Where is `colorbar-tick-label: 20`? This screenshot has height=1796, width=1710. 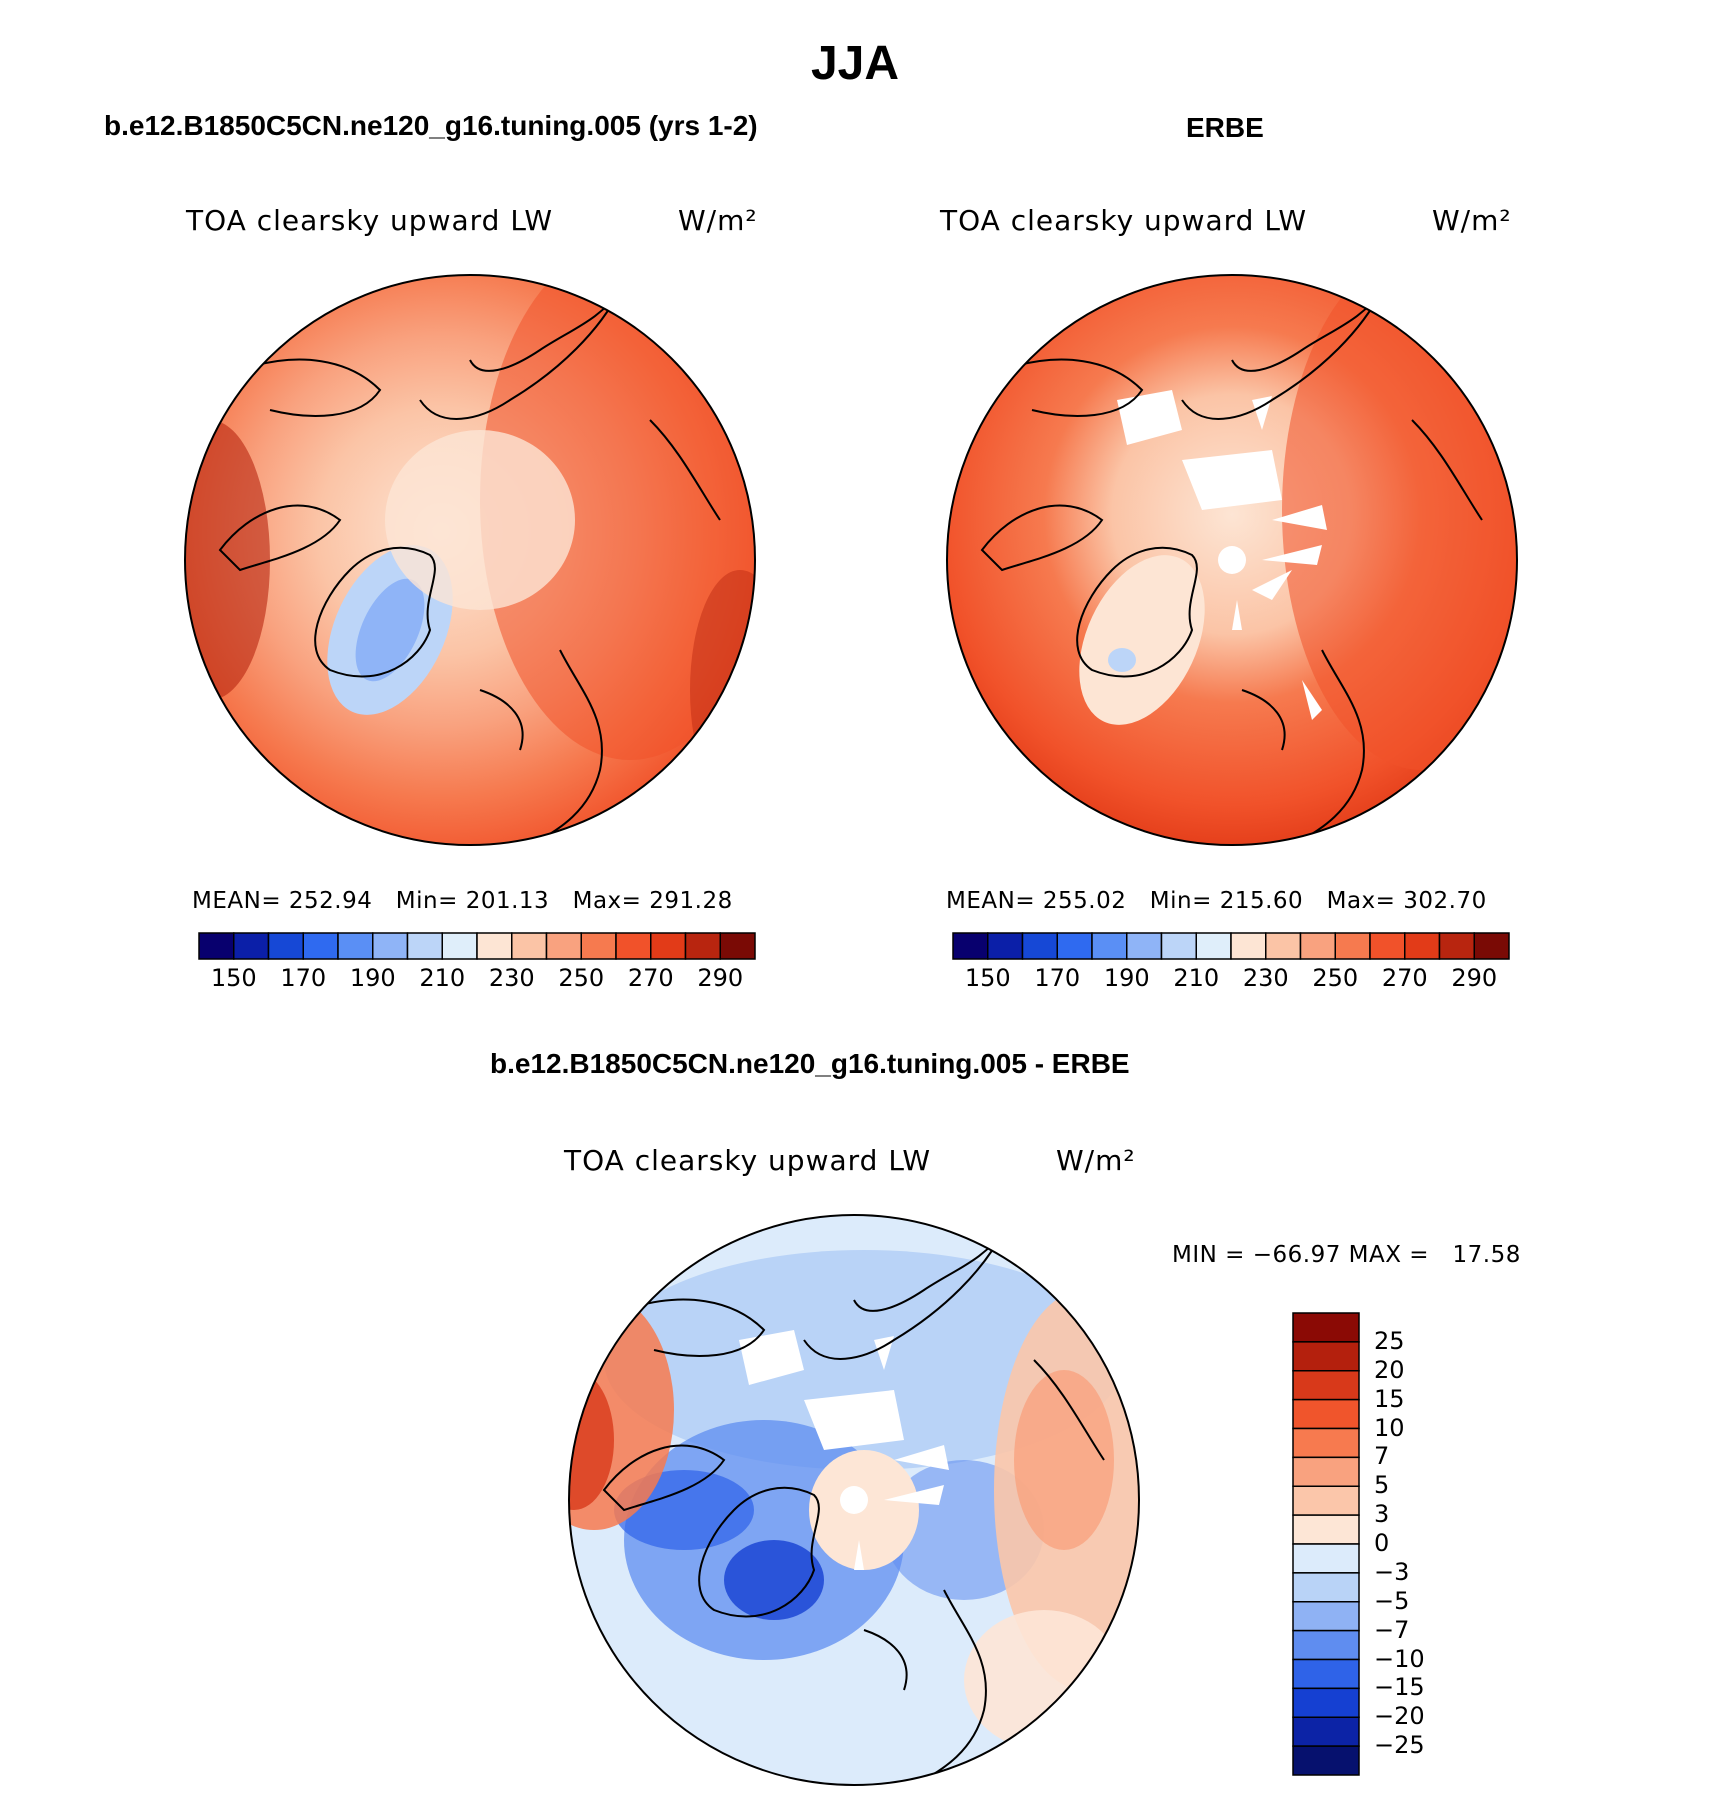
colorbar-tick-label: 20 is located at coordinates (1389, 1369).